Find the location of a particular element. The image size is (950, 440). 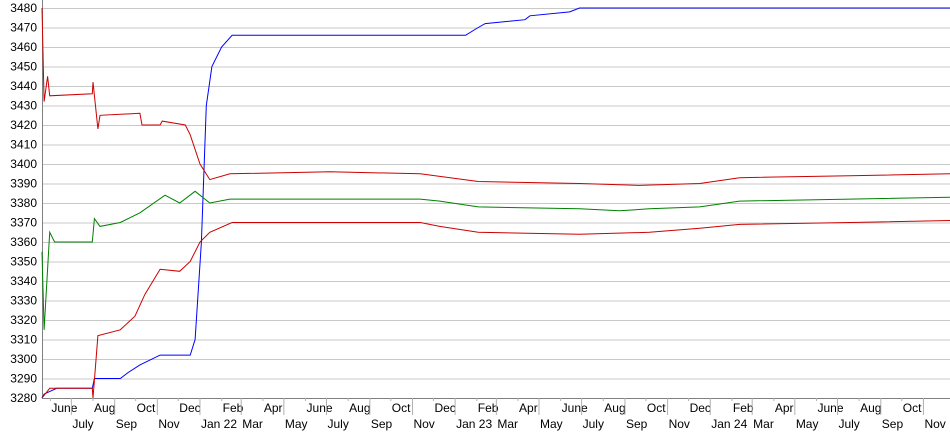

y-tick-label: 3380 is located at coordinates (23, 203).